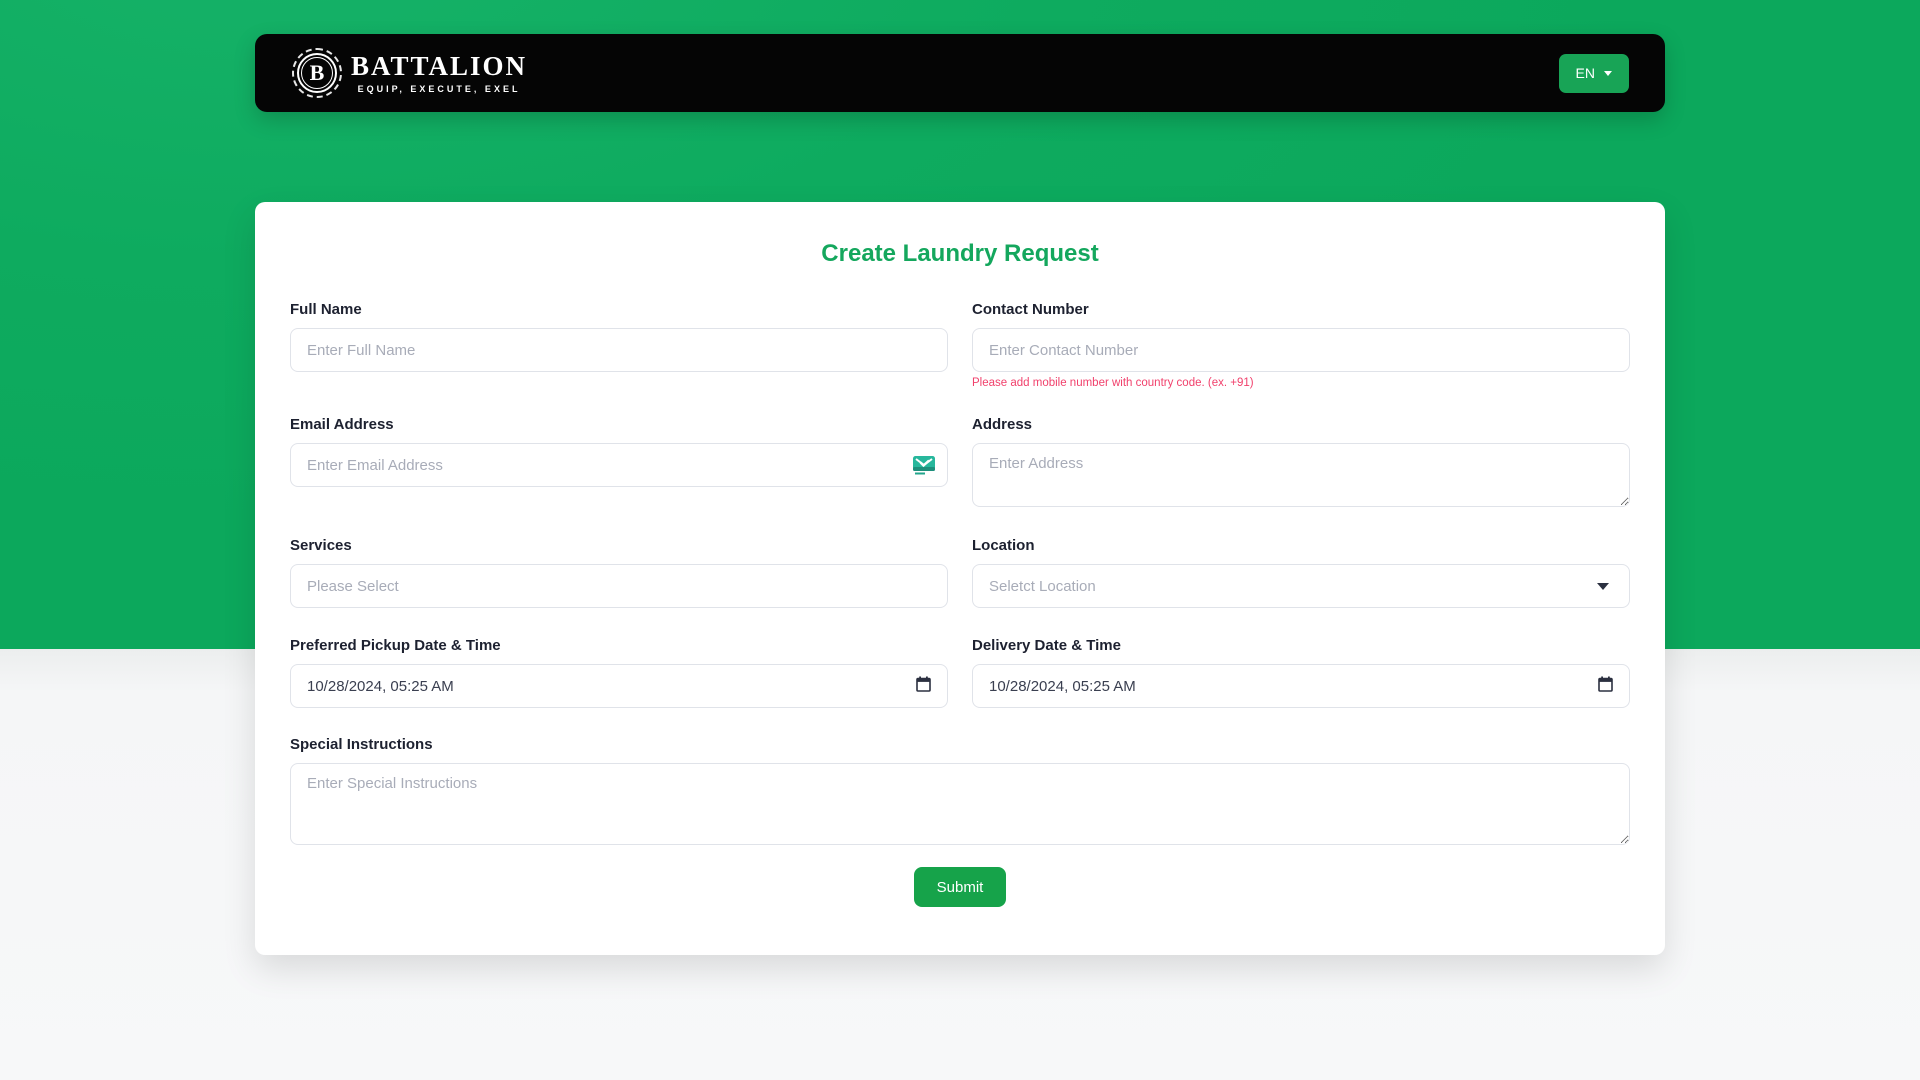  I want to click on pickup-datetime-value: 10/28/2024, 05:25 AM, so click(380, 686).